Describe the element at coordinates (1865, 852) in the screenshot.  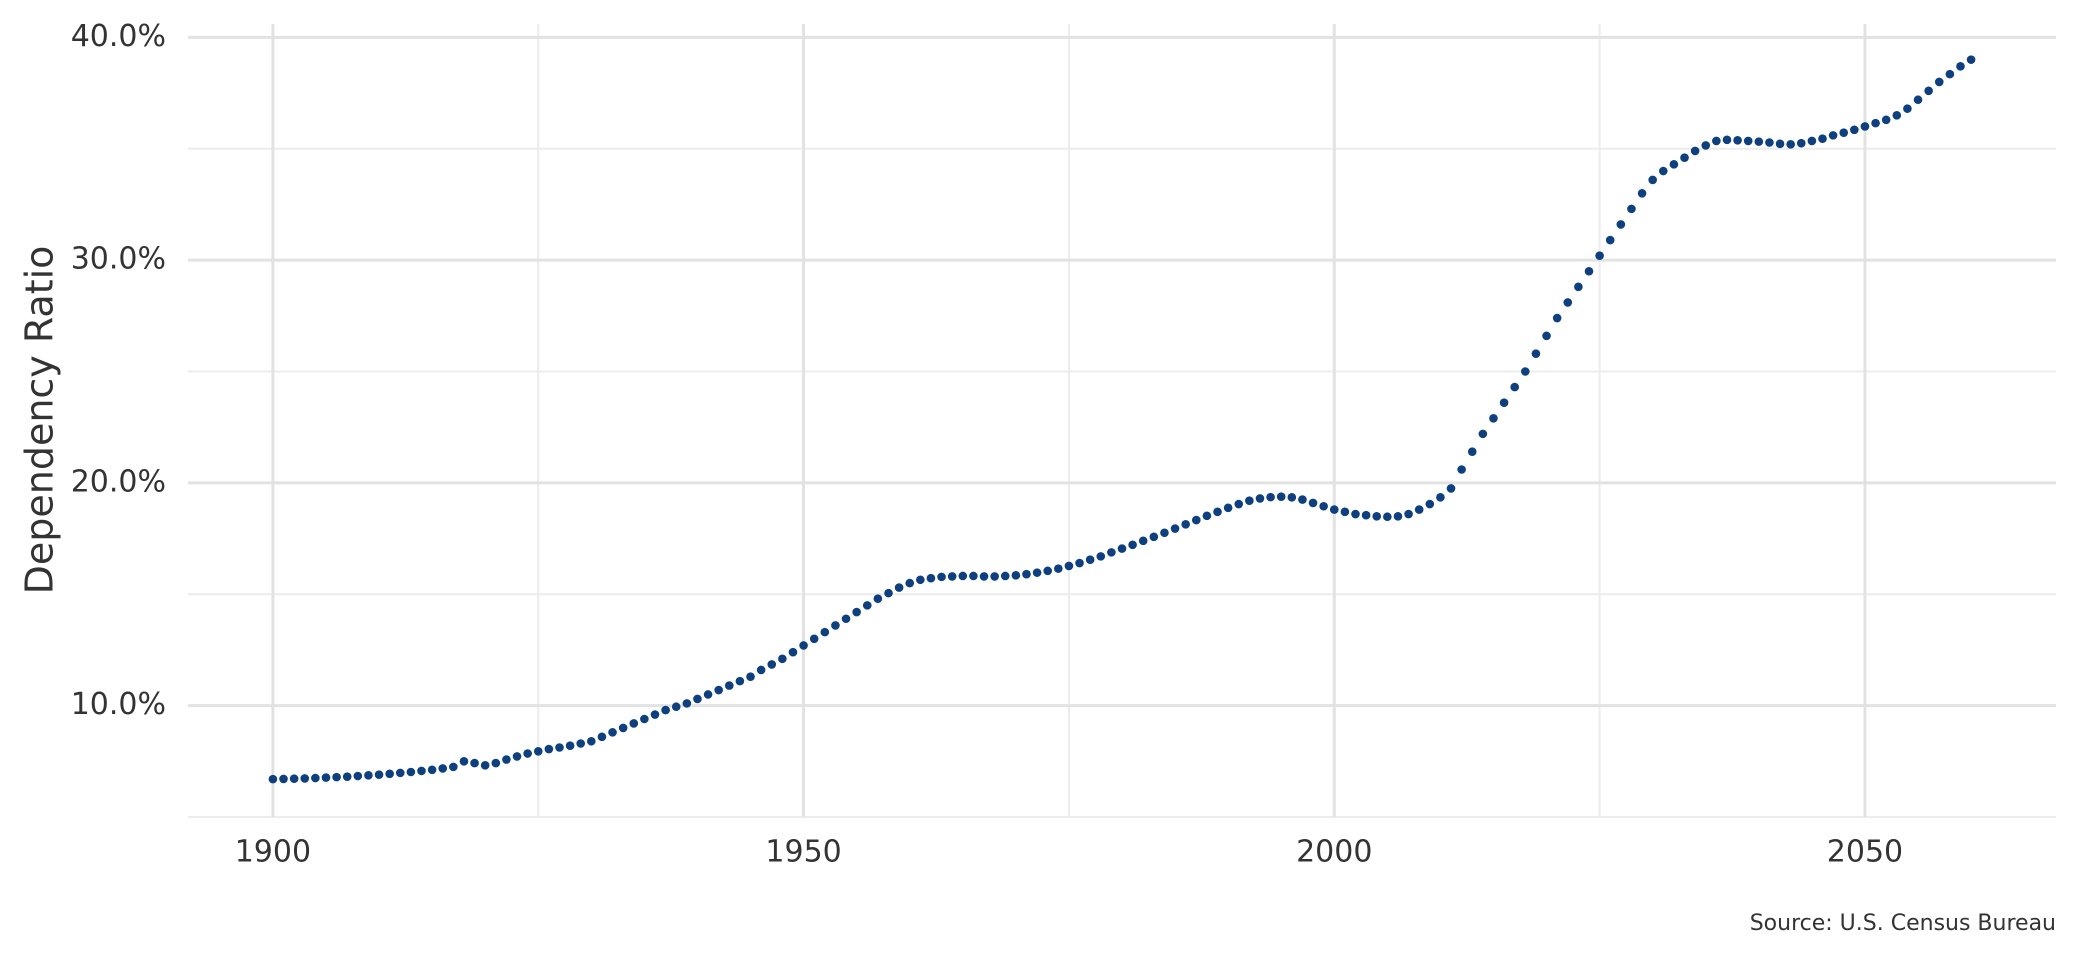
I see `x-tick-label: 2050` at that location.